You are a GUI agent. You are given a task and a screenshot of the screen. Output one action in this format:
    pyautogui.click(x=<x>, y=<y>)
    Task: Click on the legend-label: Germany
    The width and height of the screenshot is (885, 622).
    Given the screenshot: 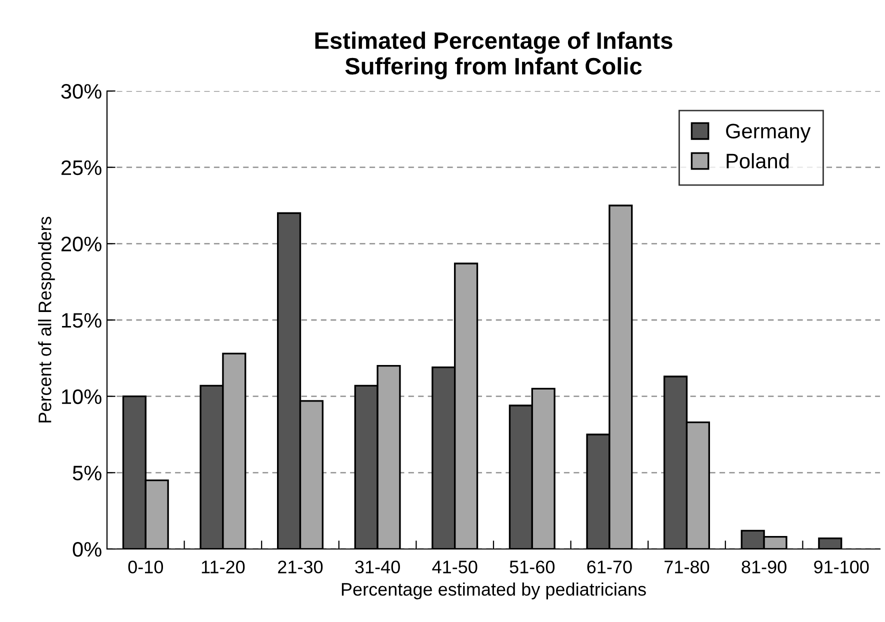 What is the action you would take?
    pyautogui.click(x=768, y=133)
    